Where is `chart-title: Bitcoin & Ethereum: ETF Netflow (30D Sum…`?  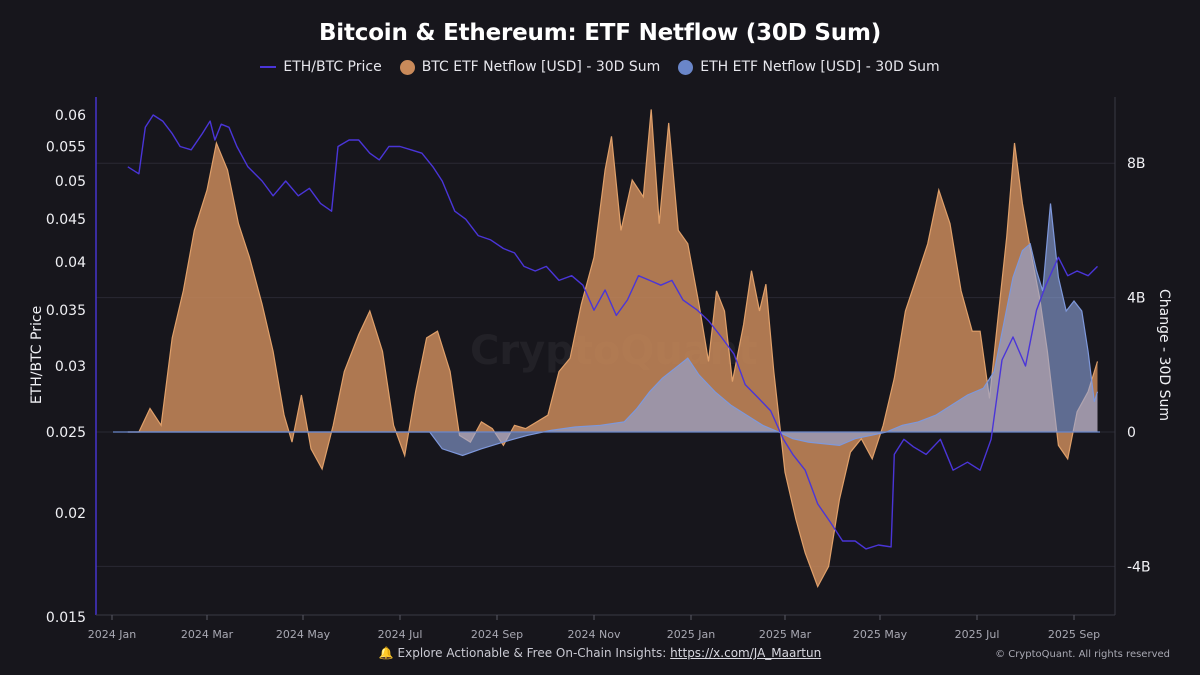 chart-title: Bitcoin & Ethereum: ETF Netflow (30D Sum… is located at coordinates (600, 33).